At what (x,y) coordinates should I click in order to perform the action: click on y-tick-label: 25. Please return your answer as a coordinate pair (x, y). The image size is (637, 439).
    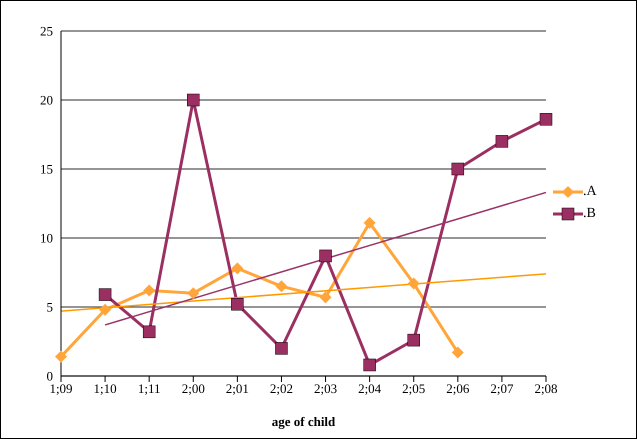
    Looking at the image, I should click on (46, 31).